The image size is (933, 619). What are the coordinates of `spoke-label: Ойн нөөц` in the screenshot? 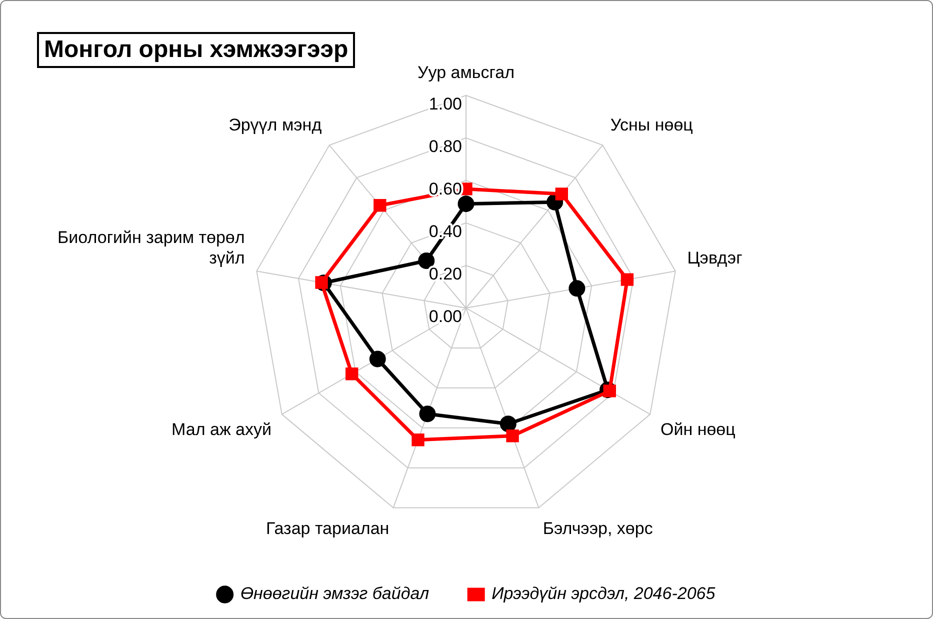 It's located at (698, 430).